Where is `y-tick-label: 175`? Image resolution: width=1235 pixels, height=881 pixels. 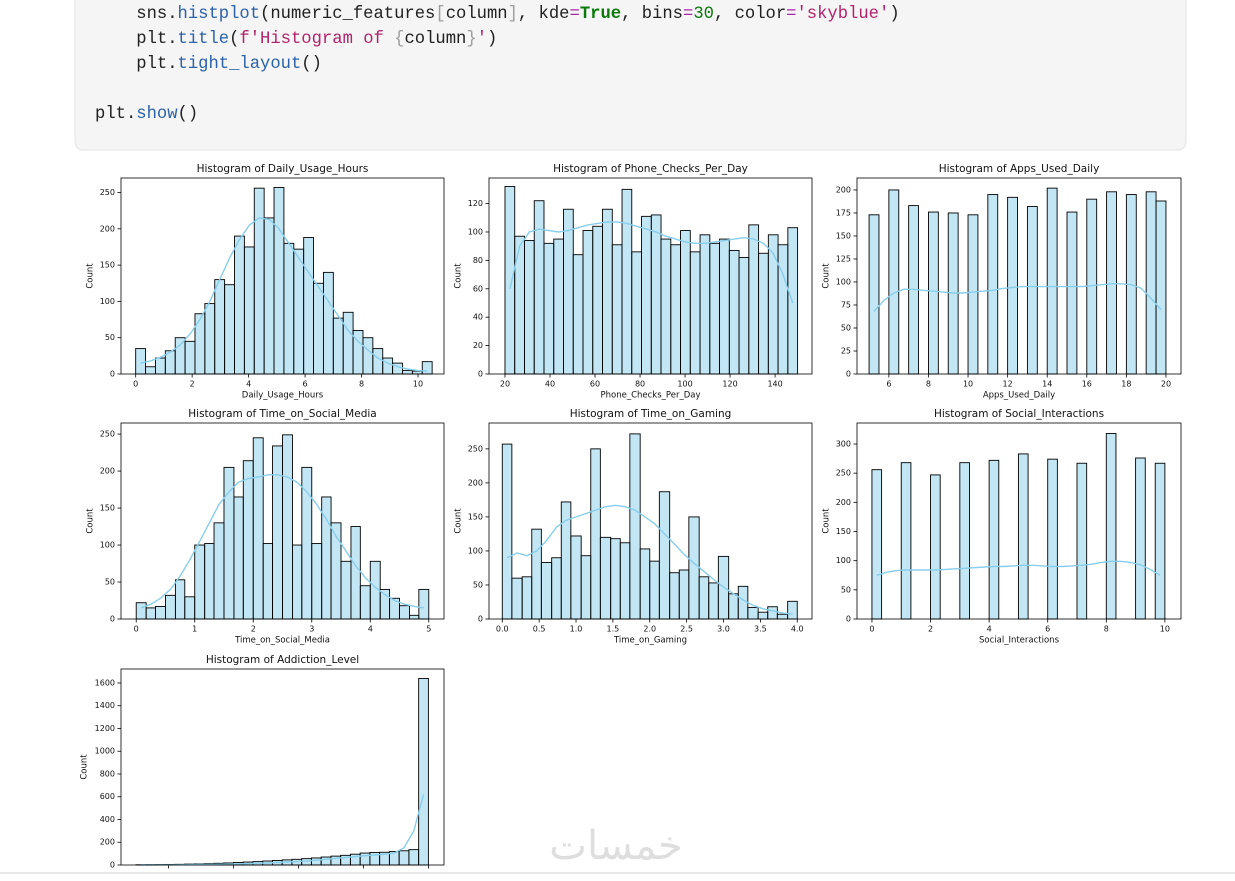
y-tick-label: 175 is located at coordinates (843, 212).